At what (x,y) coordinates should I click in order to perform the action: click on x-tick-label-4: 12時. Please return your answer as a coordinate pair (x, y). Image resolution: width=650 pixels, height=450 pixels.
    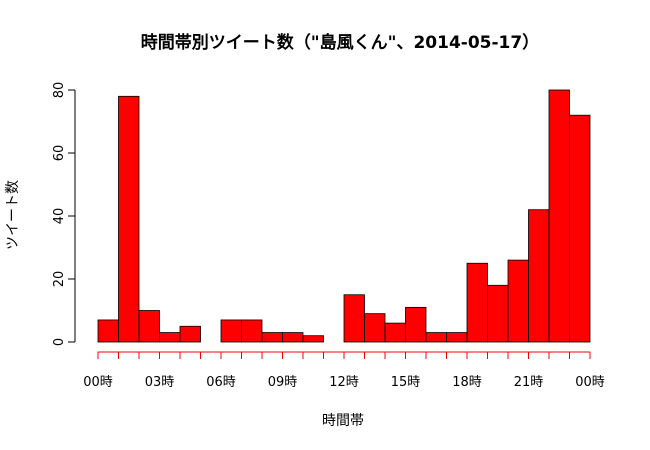
    Looking at the image, I should click on (344, 382).